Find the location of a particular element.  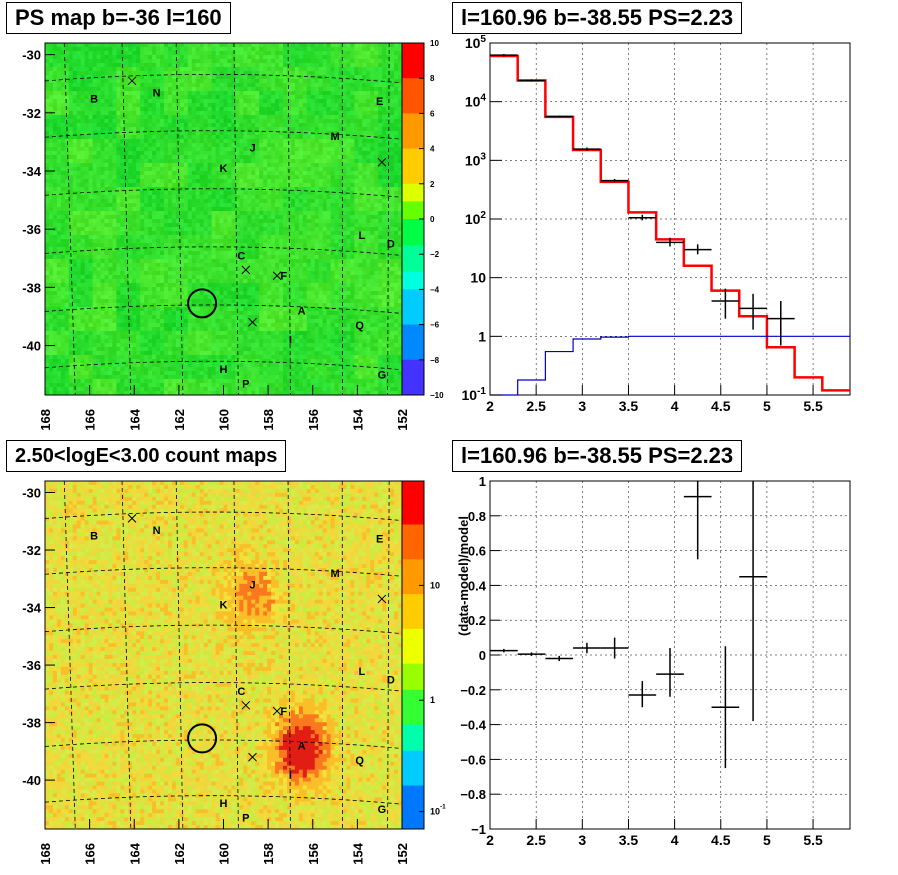

count-map-colorbar is located at coordinates (413, 655).